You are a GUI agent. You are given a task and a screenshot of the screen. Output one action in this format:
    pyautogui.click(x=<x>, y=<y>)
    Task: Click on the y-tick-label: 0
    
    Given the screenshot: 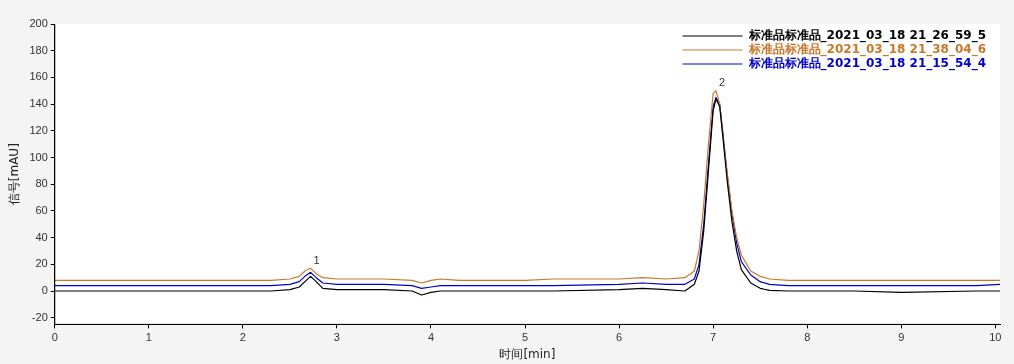 What is the action you would take?
    pyautogui.click(x=44, y=290)
    